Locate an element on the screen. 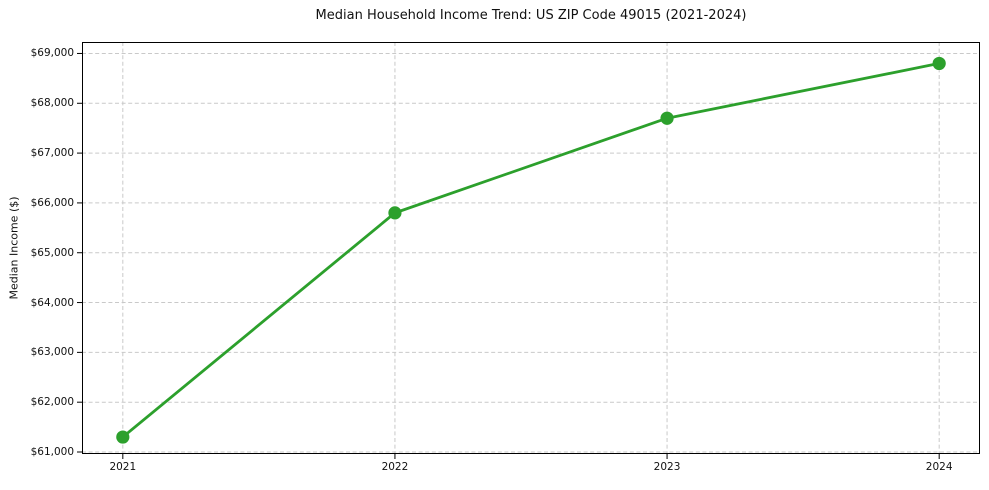 The width and height of the screenshot is (989, 490). y-tick-label: $63,000 is located at coordinates (52, 352).